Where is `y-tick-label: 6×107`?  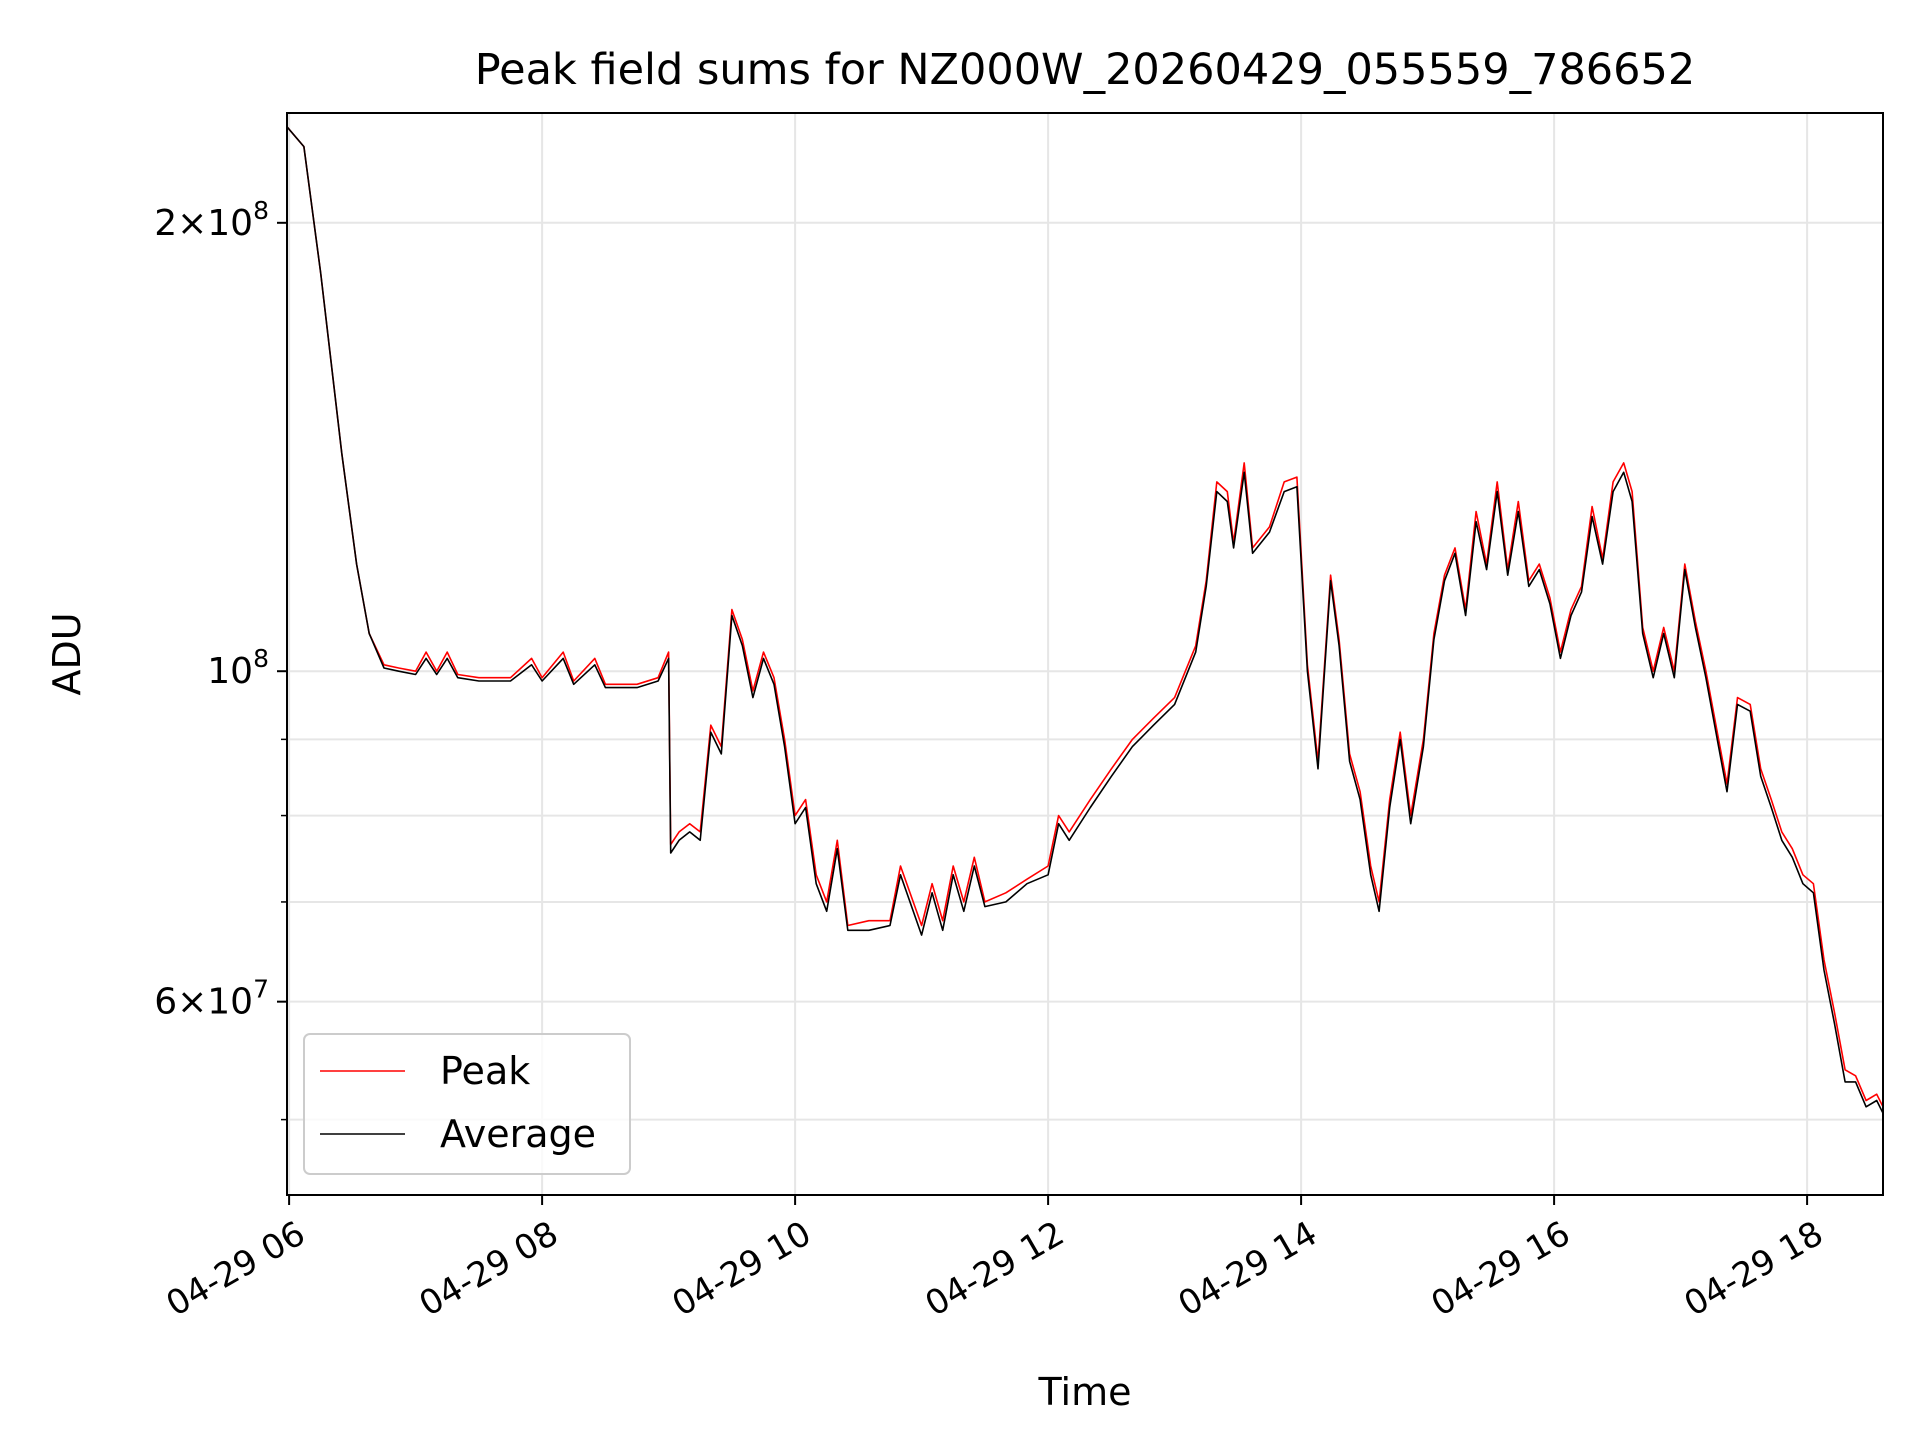
y-tick-label: 6×107 is located at coordinates (211, 999).